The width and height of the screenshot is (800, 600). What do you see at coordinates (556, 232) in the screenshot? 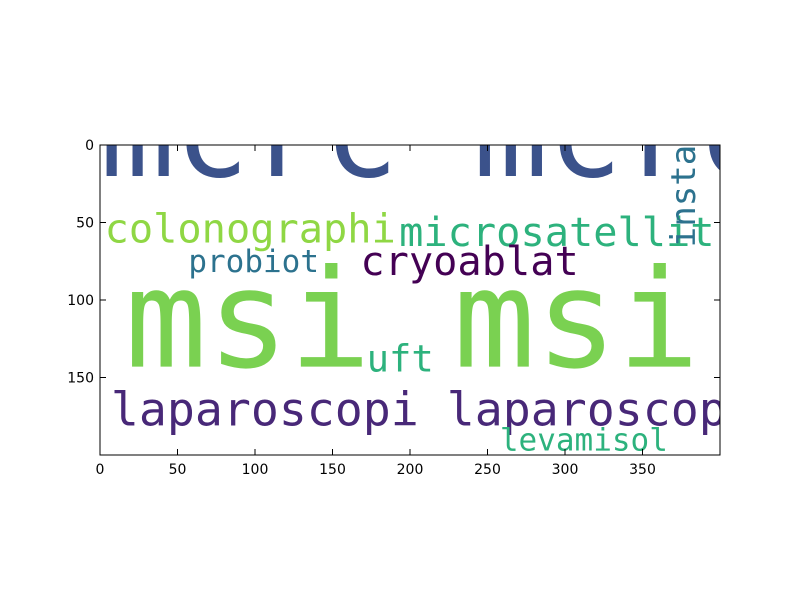
I see `word-microsatellit-2: microsatellit` at bounding box center [556, 232].